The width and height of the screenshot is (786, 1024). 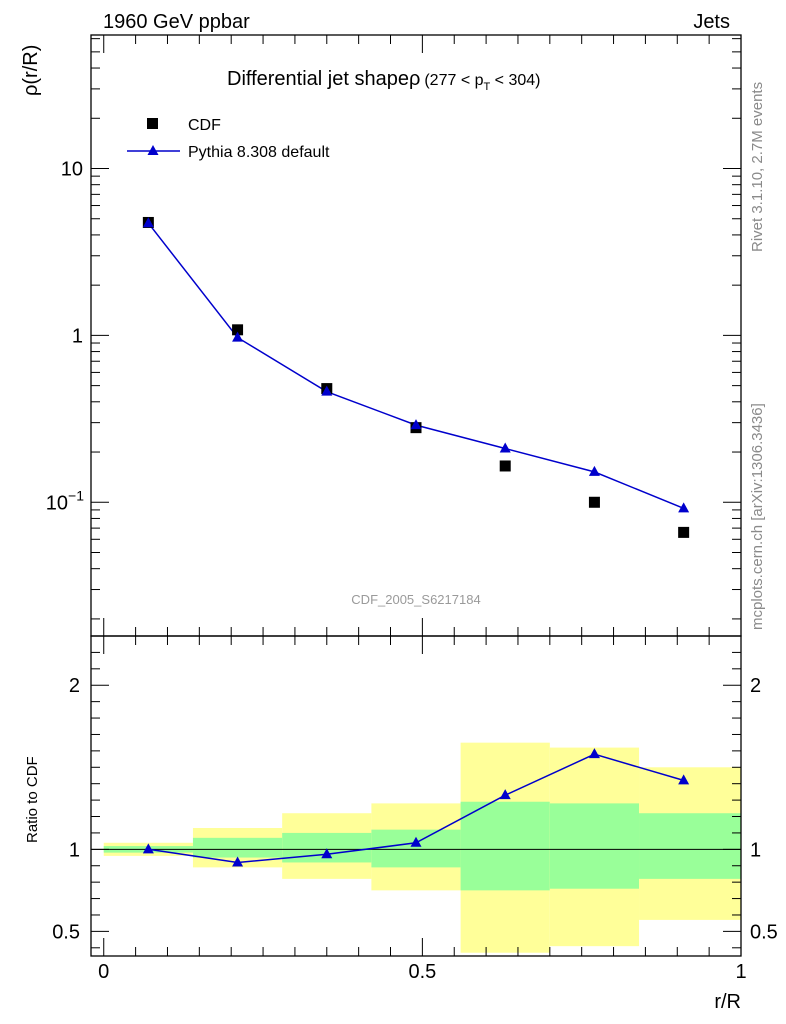 What do you see at coordinates (103, 972) in the screenshot?
I see `x-tick-label: 0` at bounding box center [103, 972].